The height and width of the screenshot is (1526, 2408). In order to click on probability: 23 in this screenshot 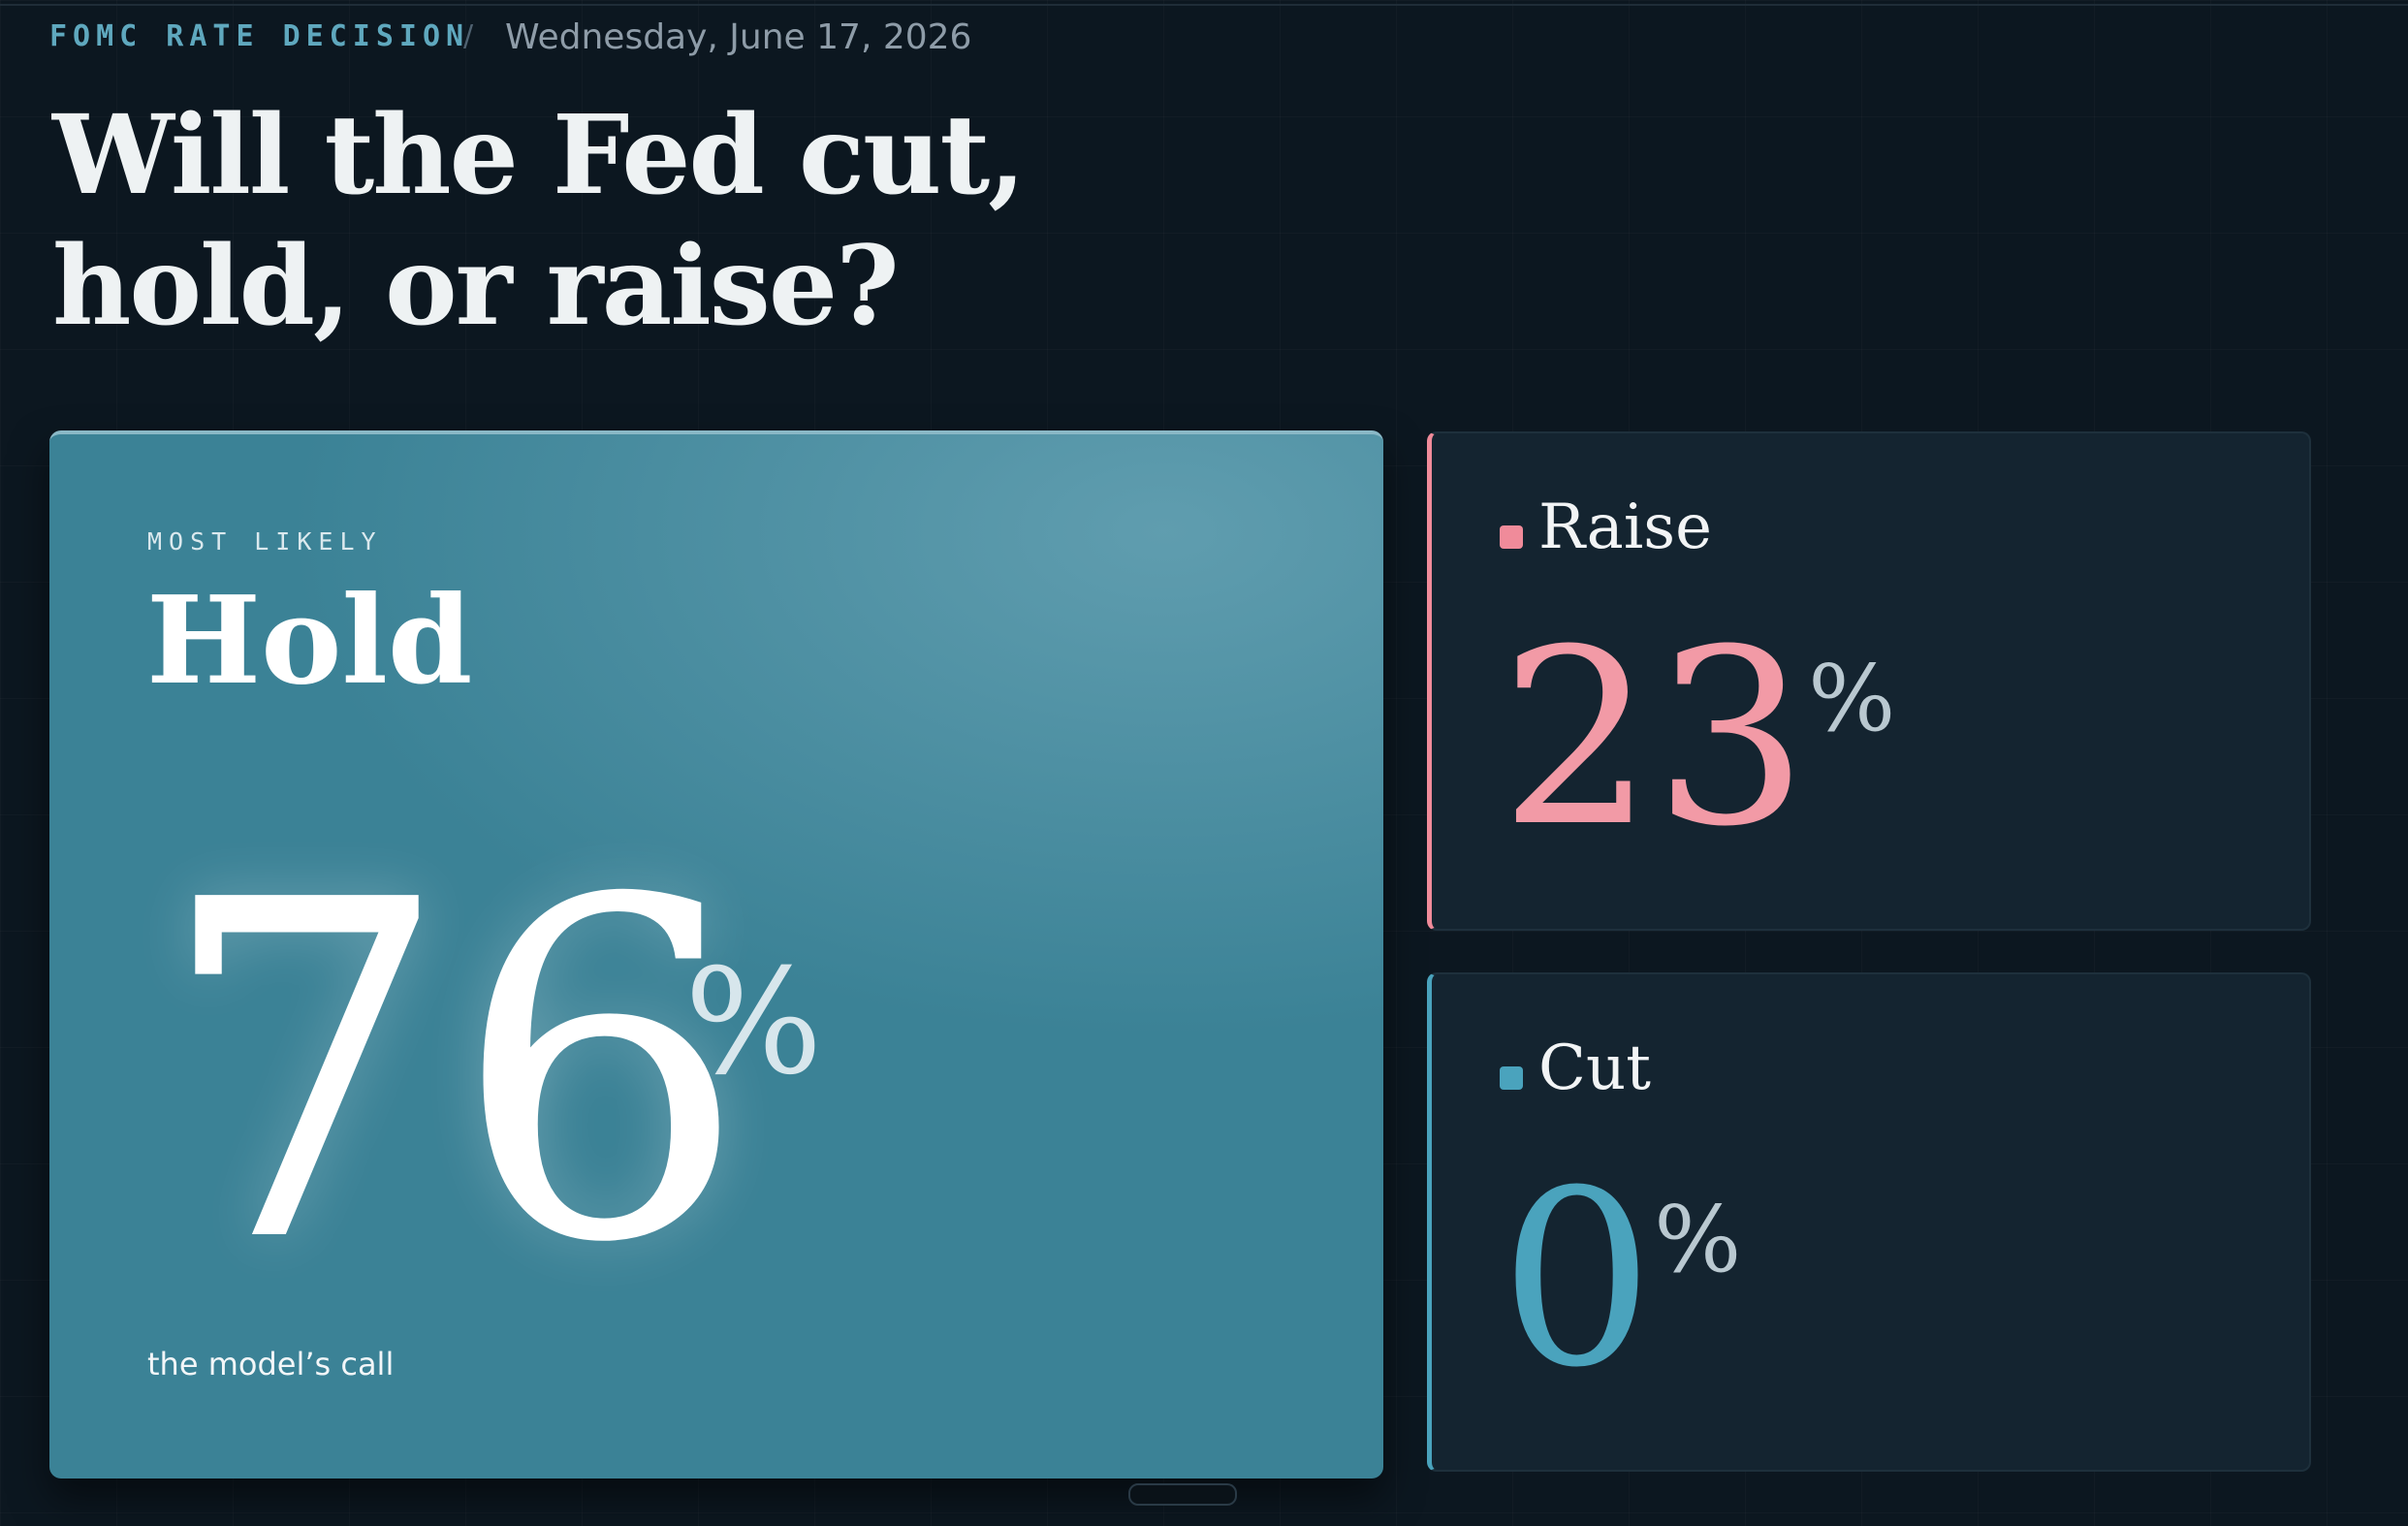, I will do `click(1654, 738)`.